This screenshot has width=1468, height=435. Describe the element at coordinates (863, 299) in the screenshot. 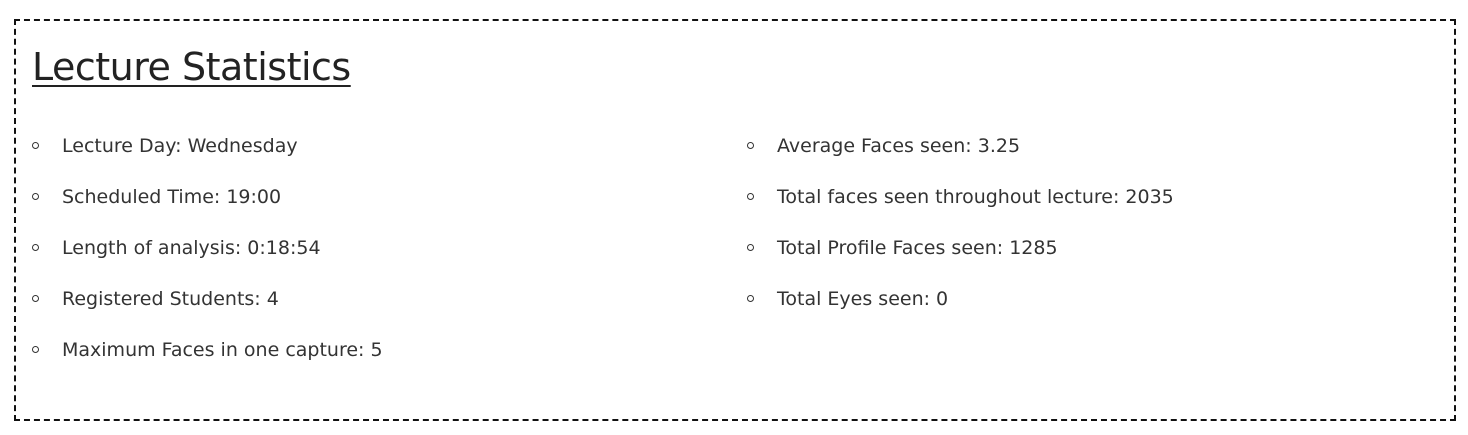

I see `stat-text: Total Eyes seen: 0` at that location.